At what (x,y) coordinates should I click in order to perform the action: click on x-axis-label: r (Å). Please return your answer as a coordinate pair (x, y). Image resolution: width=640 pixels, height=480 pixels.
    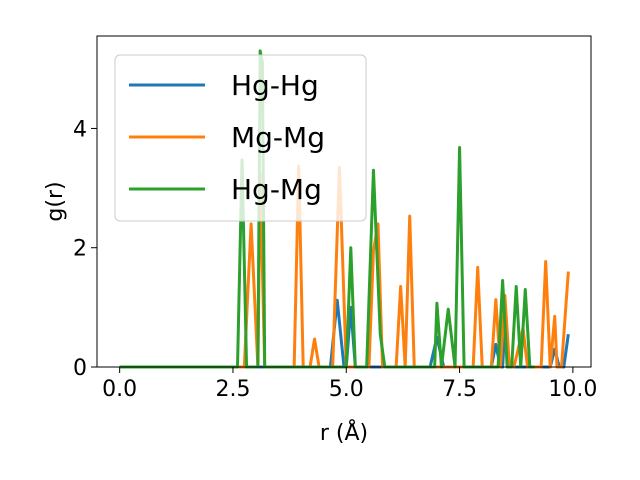
    Looking at the image, I should click on (344, 432).